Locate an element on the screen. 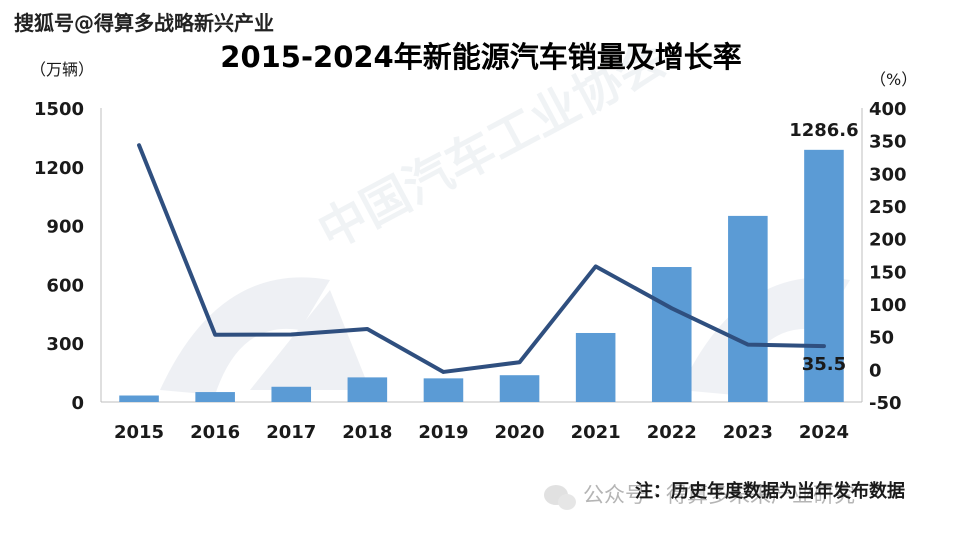 This screenshot has height=536, width=959. y-left-tick-600: 600 is located at coordinates (65, 285).